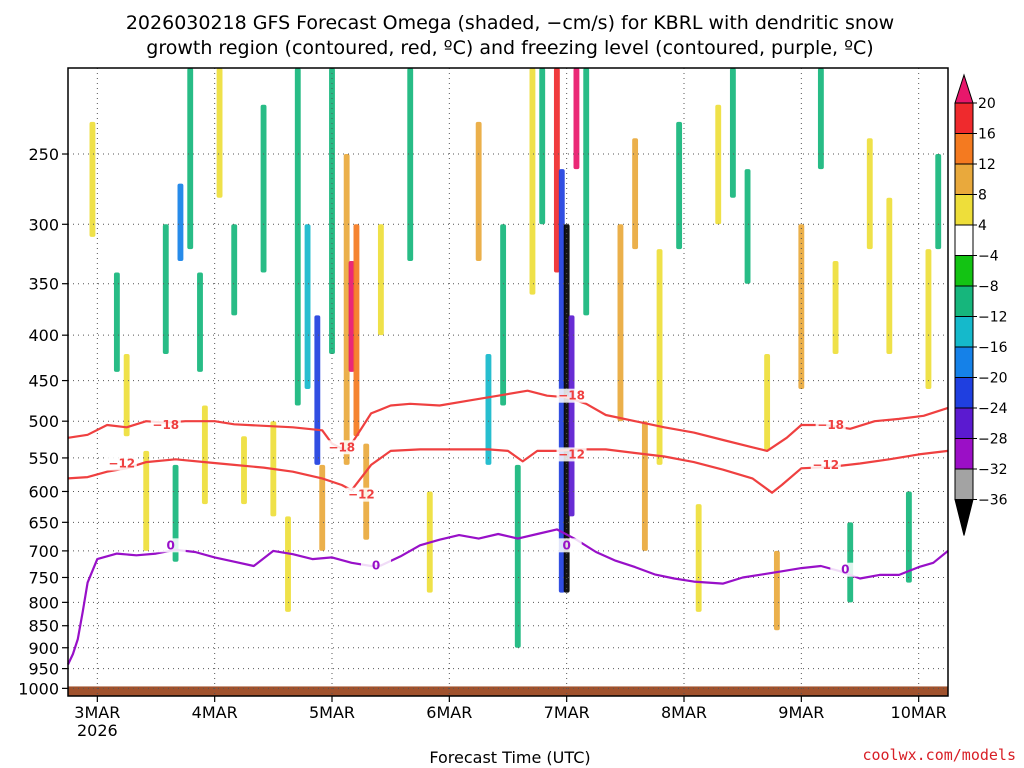 This screenshot has height=768, width=1024. What do you see at coordinates (964, 517) in the screenshot?
I see `colorbar-bottom-arrow` at bounding box center [964, 517].